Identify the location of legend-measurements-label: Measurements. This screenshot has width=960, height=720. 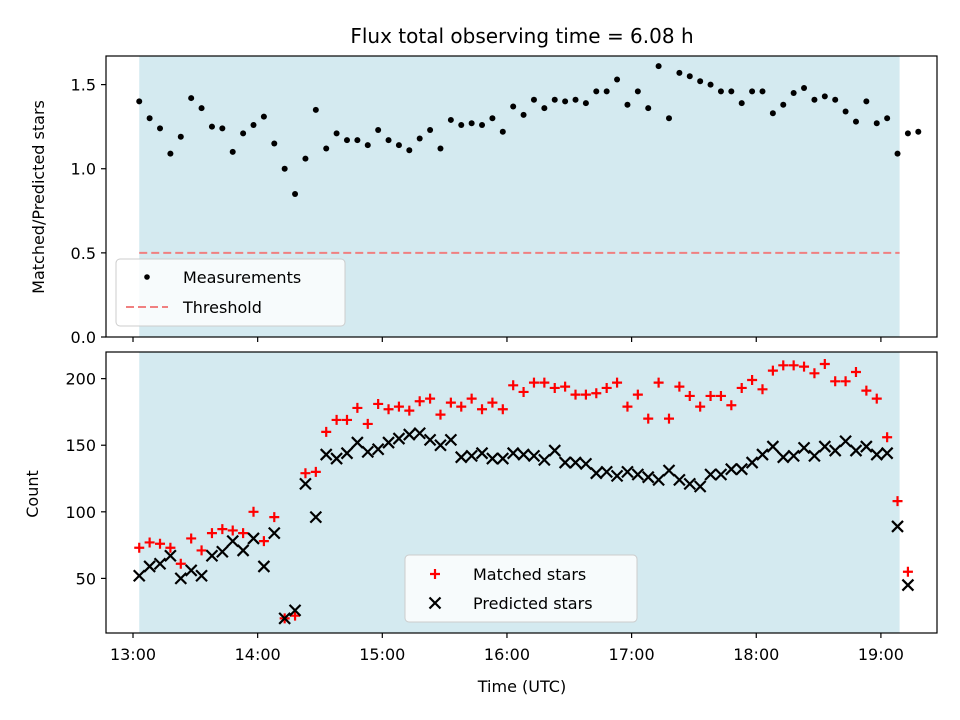
(242, 277).